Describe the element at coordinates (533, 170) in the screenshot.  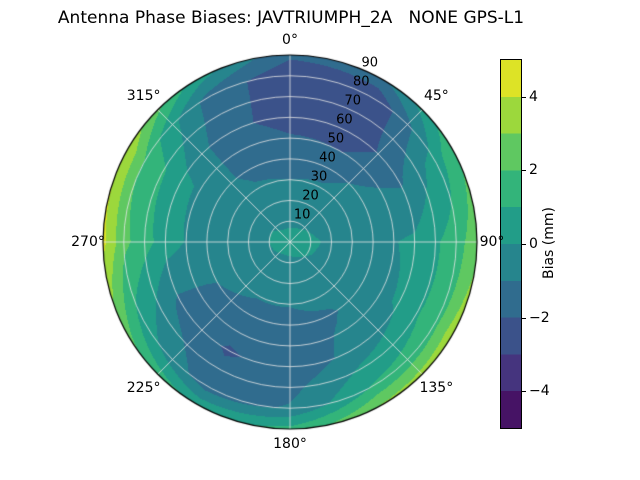
I see `colorbar-tick-label: 2` at that location.